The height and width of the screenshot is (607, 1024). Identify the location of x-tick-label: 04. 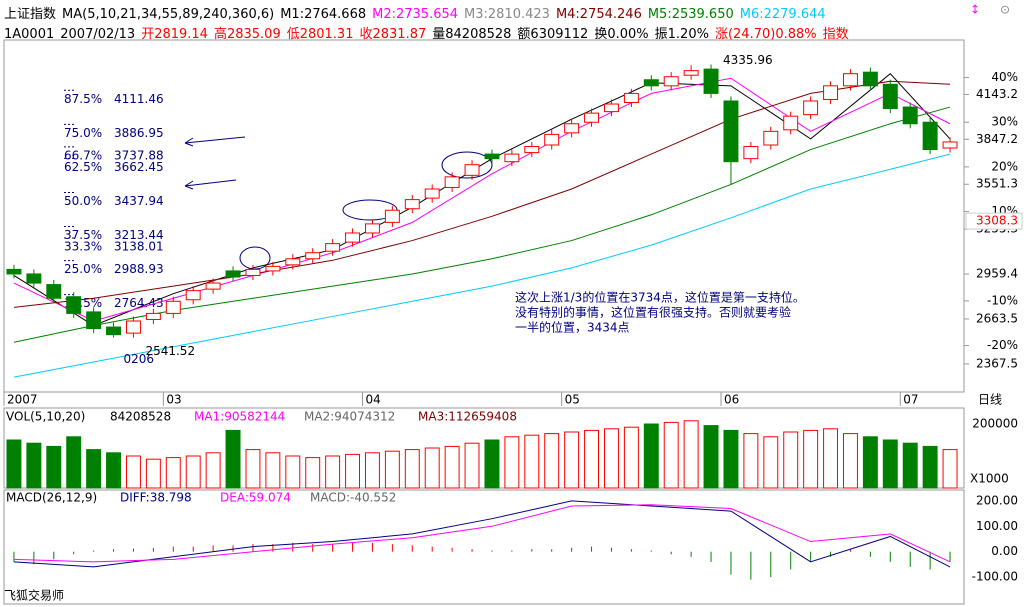
(373, 400).